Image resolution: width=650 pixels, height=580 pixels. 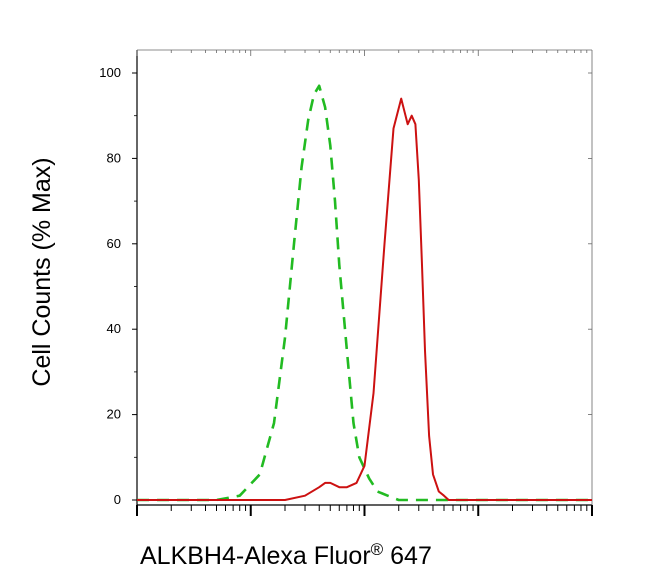 What do you see at coordinates (377, 549) in the screenshot?
I see `x-axis-label-registered-mark: ®` at bounding box center [377, 549].